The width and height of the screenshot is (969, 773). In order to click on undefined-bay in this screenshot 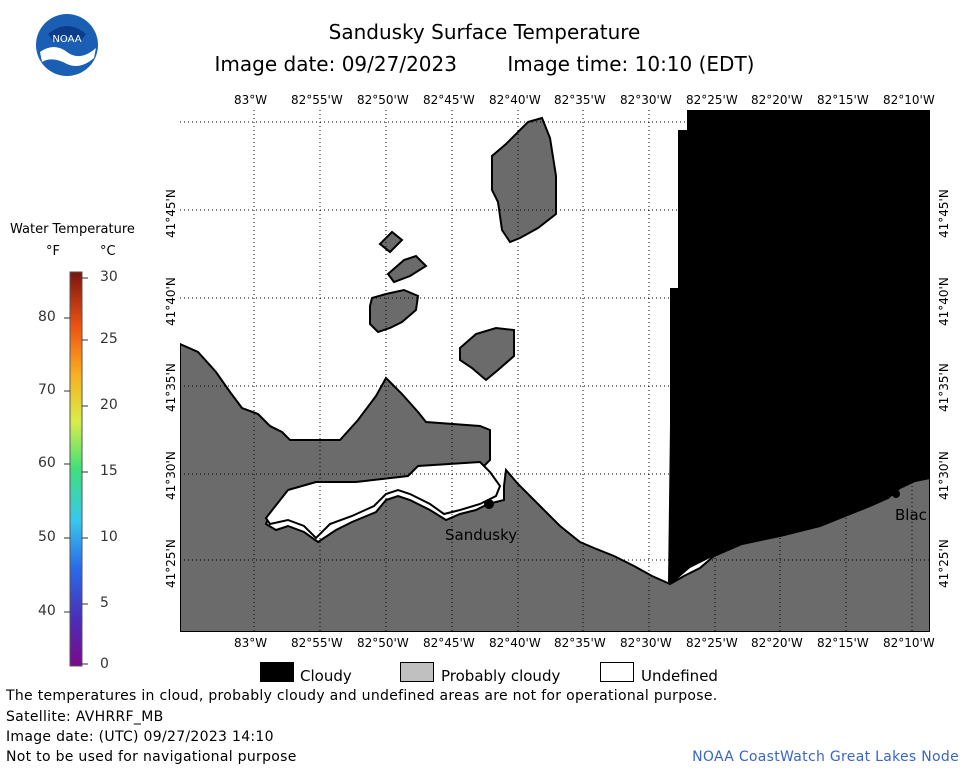, I will do `click(383, 500)`.